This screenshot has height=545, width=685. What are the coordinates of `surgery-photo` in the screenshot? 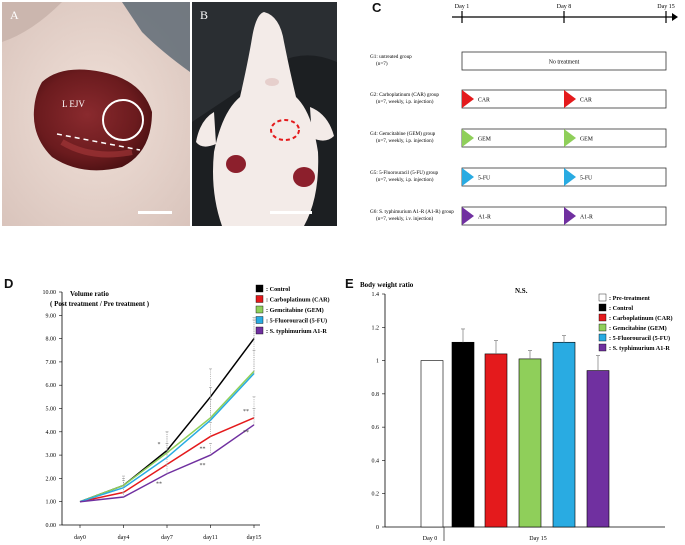 It's located at (96, 114).